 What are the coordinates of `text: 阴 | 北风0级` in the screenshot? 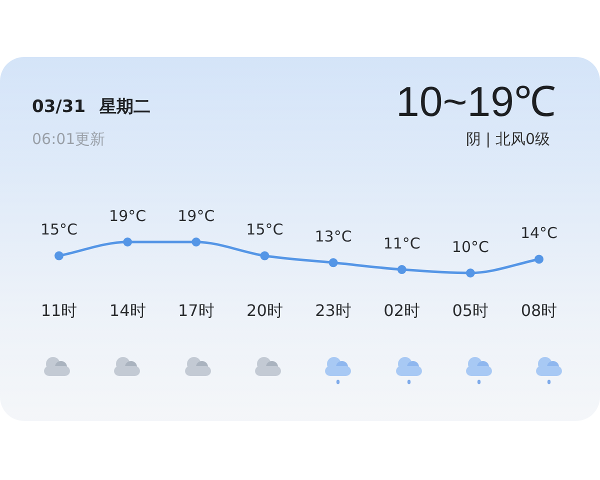 It's located at (508, 139).